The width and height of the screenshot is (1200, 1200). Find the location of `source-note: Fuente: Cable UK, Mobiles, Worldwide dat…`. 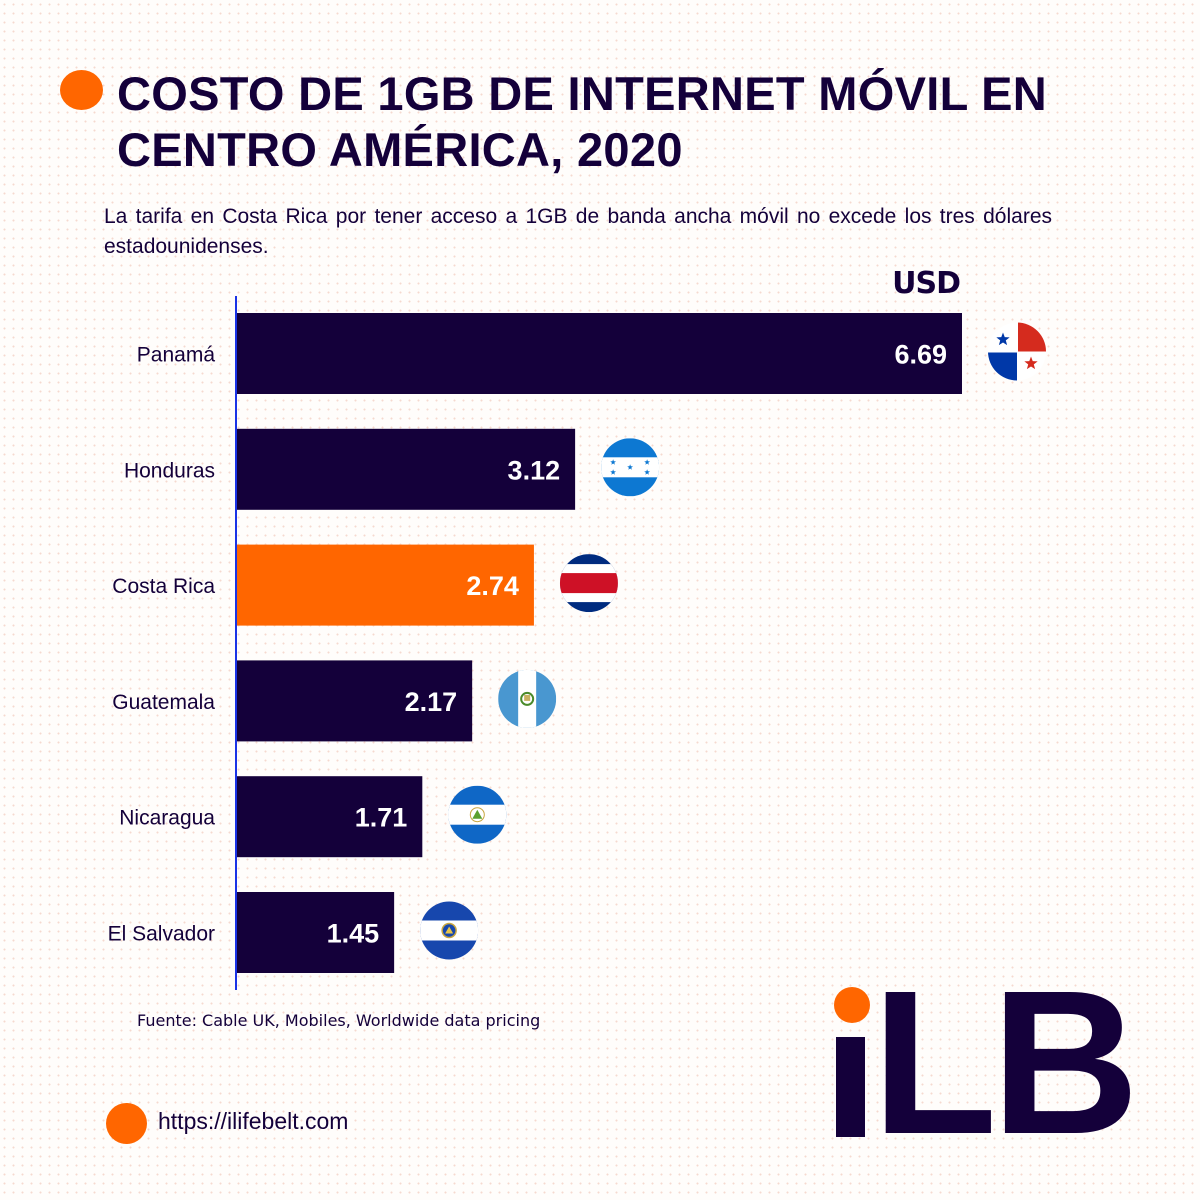

source-note: Fuente: Cable UK, Mobiles, Worldwide dat… is located at coordinates (339, 1020).